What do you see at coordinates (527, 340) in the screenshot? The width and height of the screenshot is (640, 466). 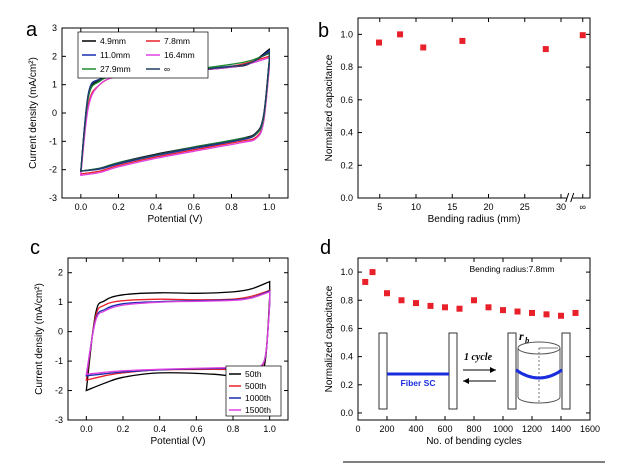 I see `d-radius-subscript: b` at bounding box center [527, 340].